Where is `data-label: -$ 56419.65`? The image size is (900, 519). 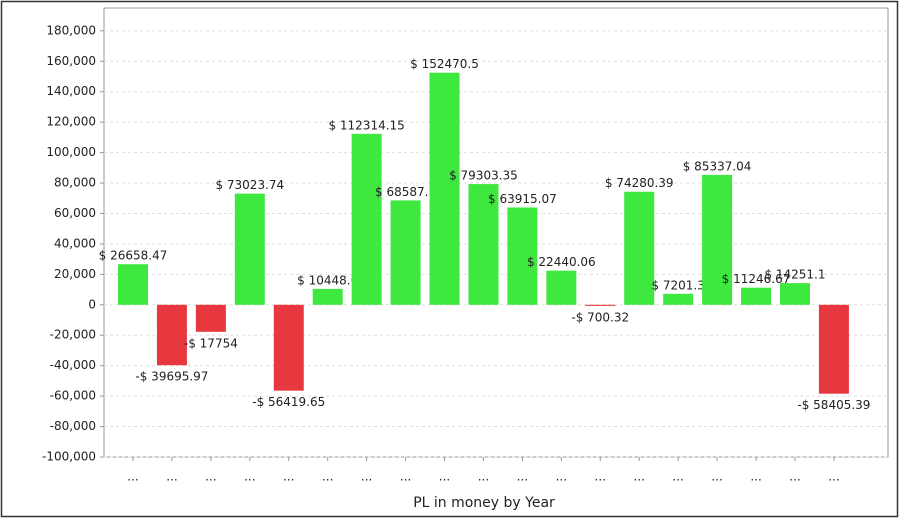 data-label: -$ 56419.65 is located at coordinates (288, 402).